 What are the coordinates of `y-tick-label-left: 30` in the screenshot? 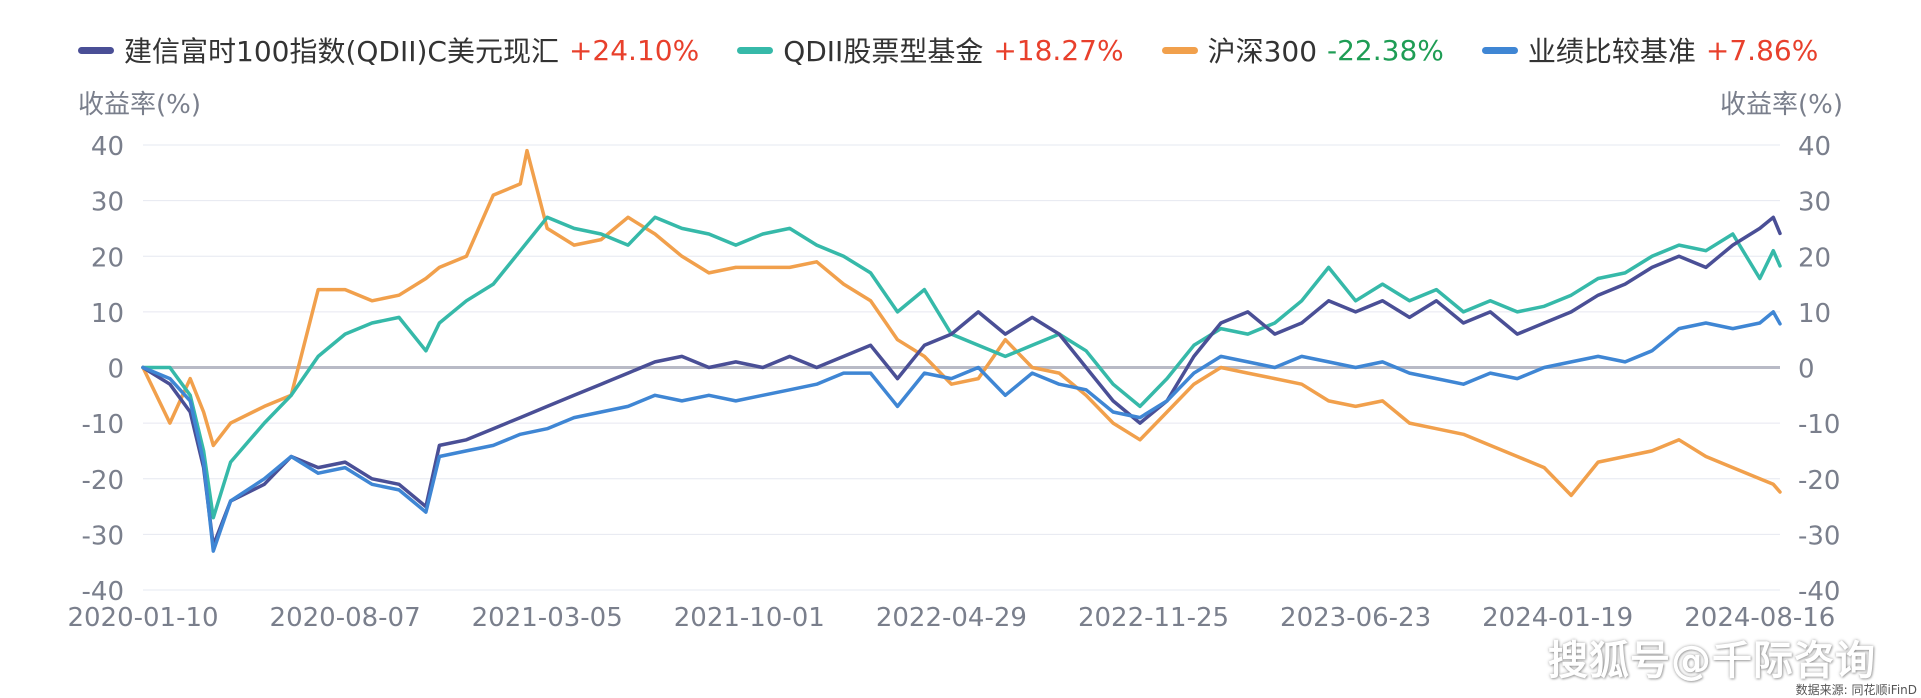 It's located at (107, 203).